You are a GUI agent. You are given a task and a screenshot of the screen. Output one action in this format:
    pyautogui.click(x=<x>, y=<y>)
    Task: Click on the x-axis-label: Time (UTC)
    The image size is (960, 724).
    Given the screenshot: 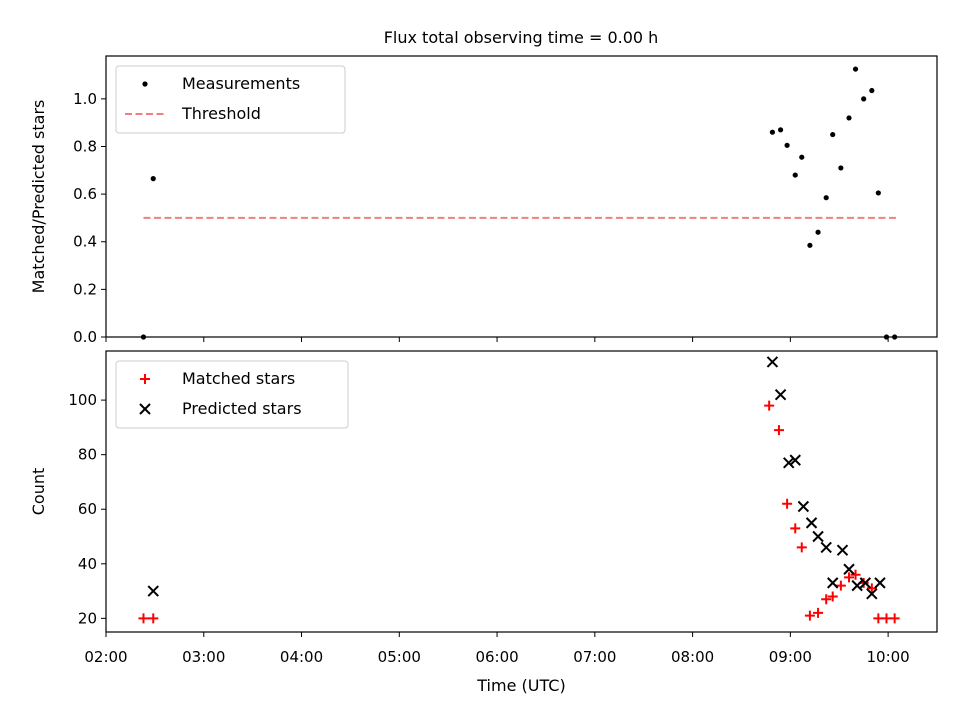 What is the action you would take?
    pyautogui.click(x=520, y=685)
    